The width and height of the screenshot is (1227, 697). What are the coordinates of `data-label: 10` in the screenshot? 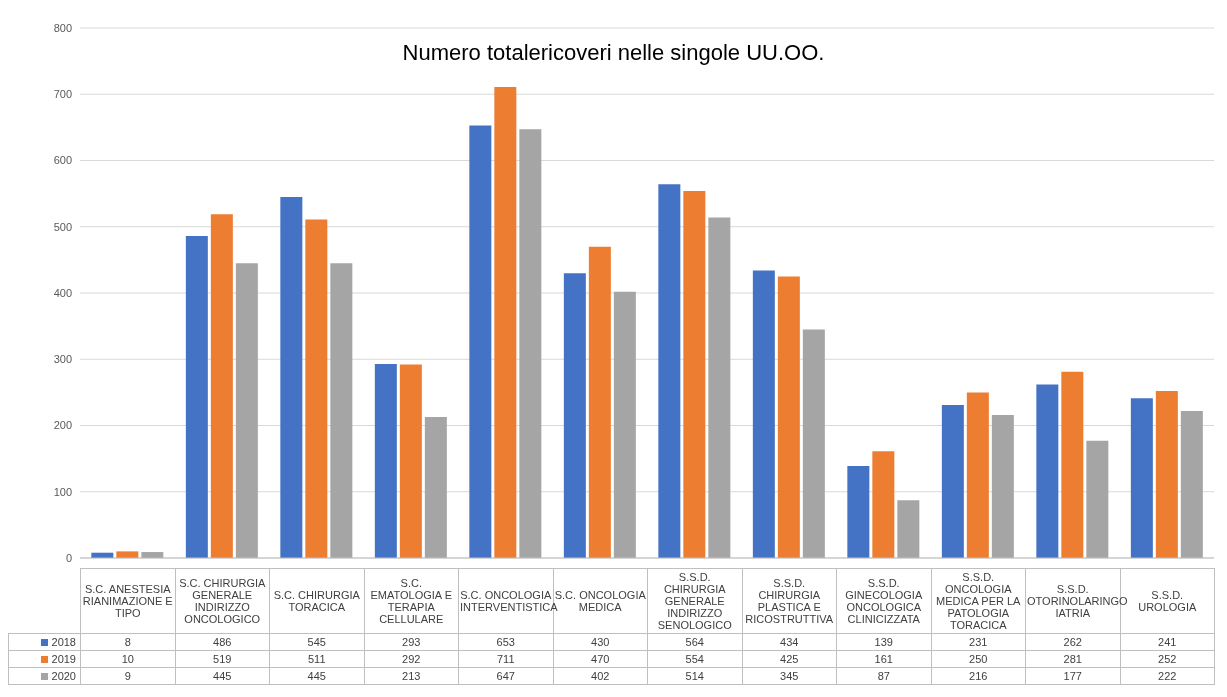 It's located at (127, 659).